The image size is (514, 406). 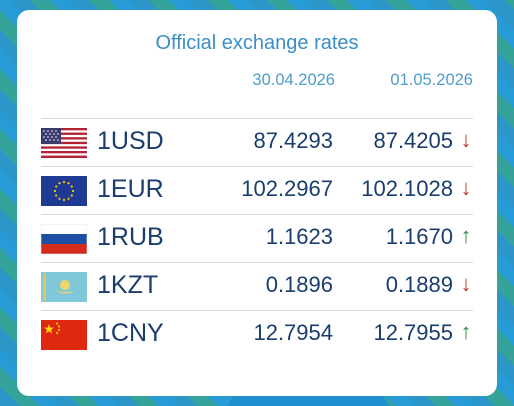 What do you see at coordinates (130, 189) in the screenshot?
I see `currency-code: 1EUR` at bounding box center [130, 189].